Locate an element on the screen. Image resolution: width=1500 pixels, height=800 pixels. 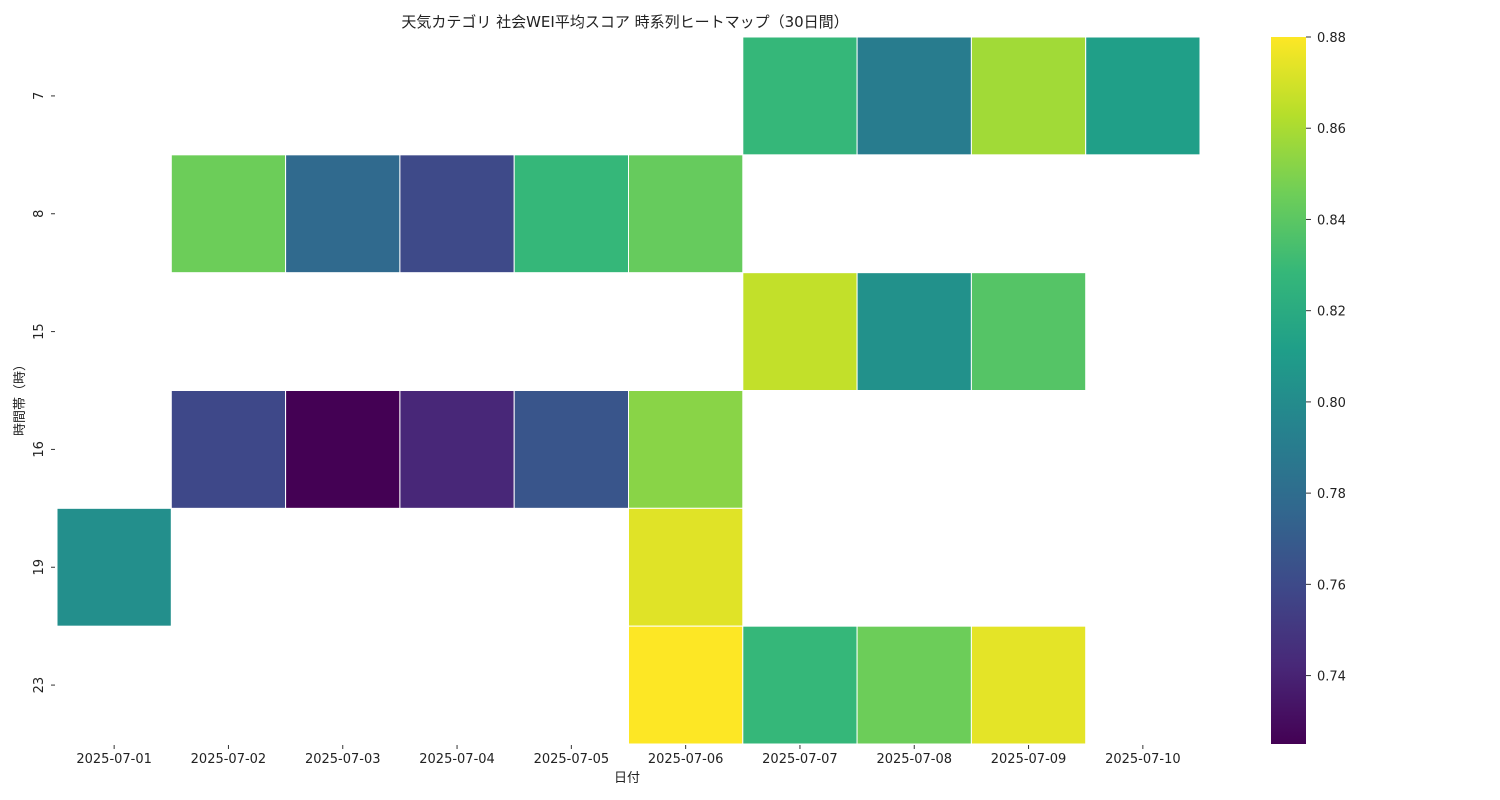
colorbar-tick-label: 0.84 is located at coordinates (1331, 220).